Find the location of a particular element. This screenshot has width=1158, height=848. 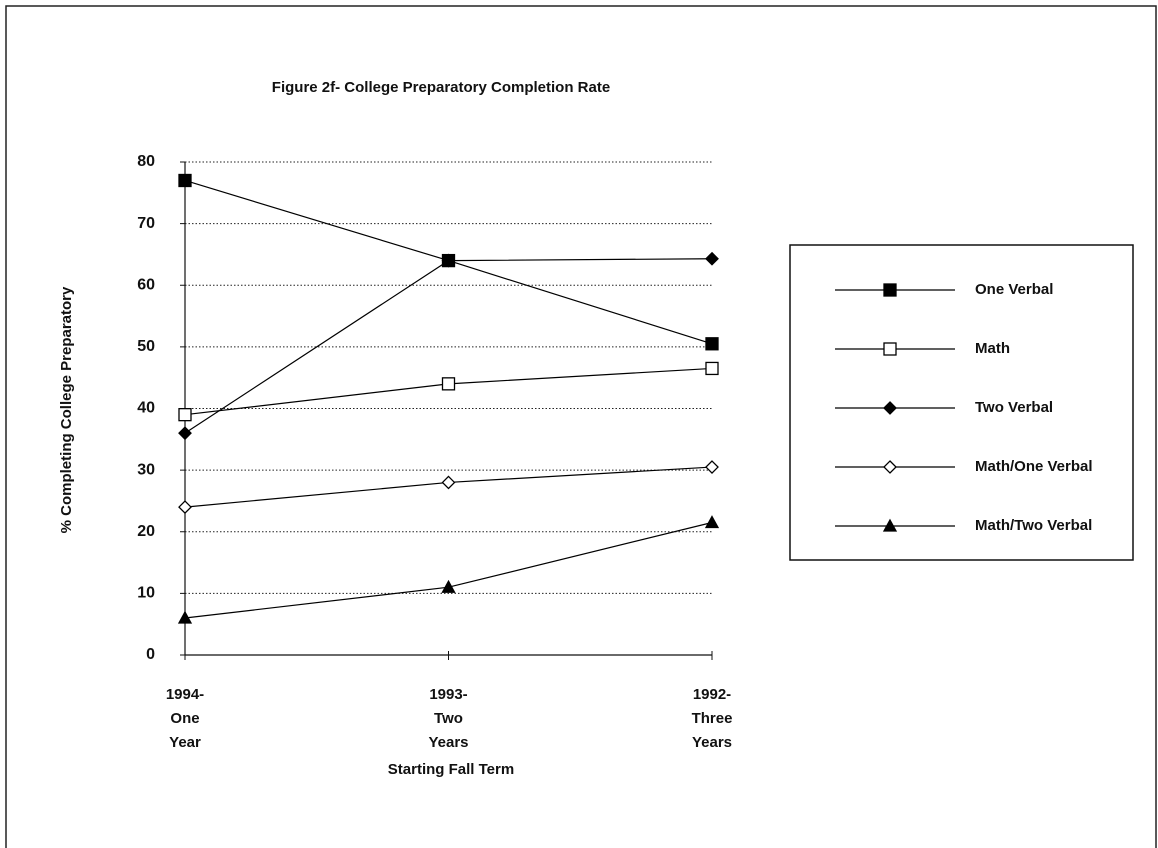

y-tick-label: 30 is located at coordinates (146, 469).